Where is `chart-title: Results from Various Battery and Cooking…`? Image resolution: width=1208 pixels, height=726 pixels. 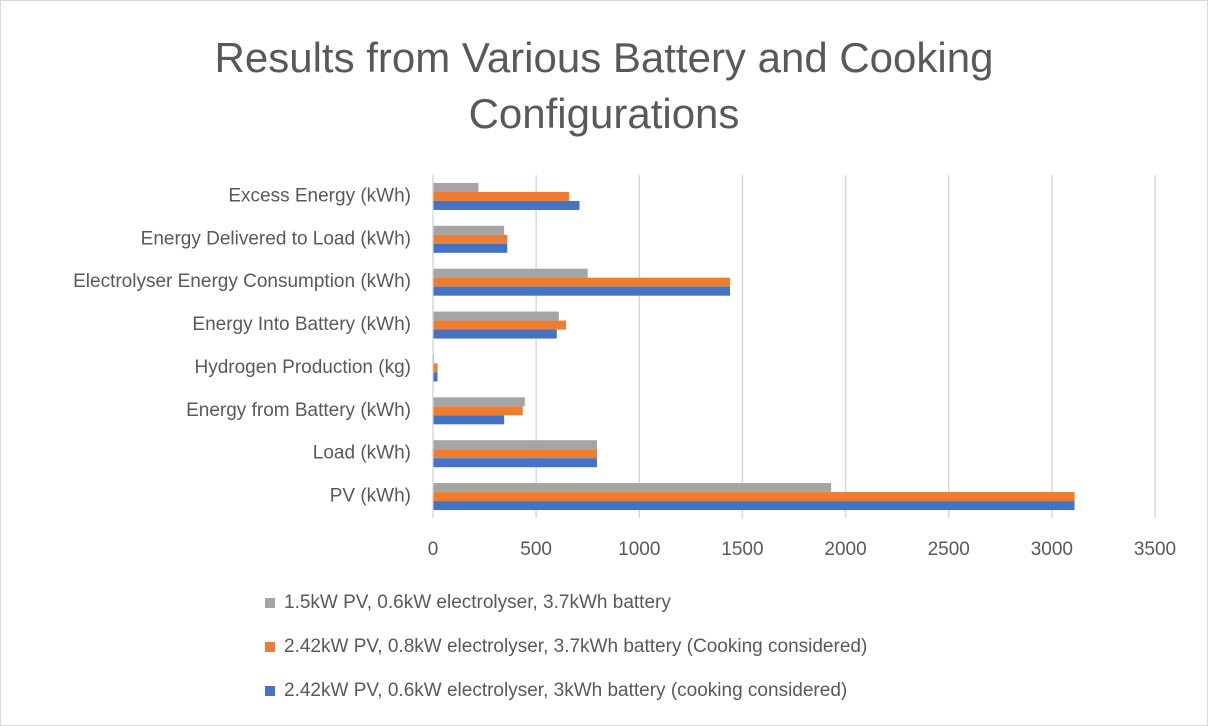 chart-title: Results from Various Battery and Cooking… is located at coordinates (604, 85).